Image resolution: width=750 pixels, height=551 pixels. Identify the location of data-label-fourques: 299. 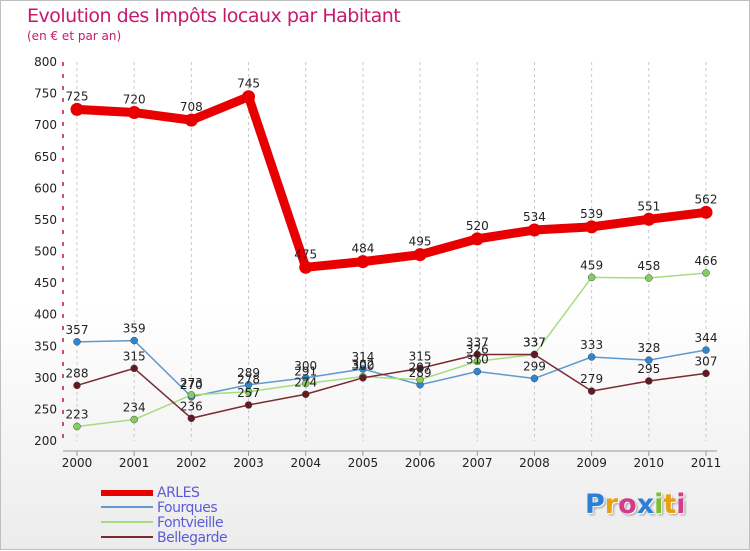
(534, 366).